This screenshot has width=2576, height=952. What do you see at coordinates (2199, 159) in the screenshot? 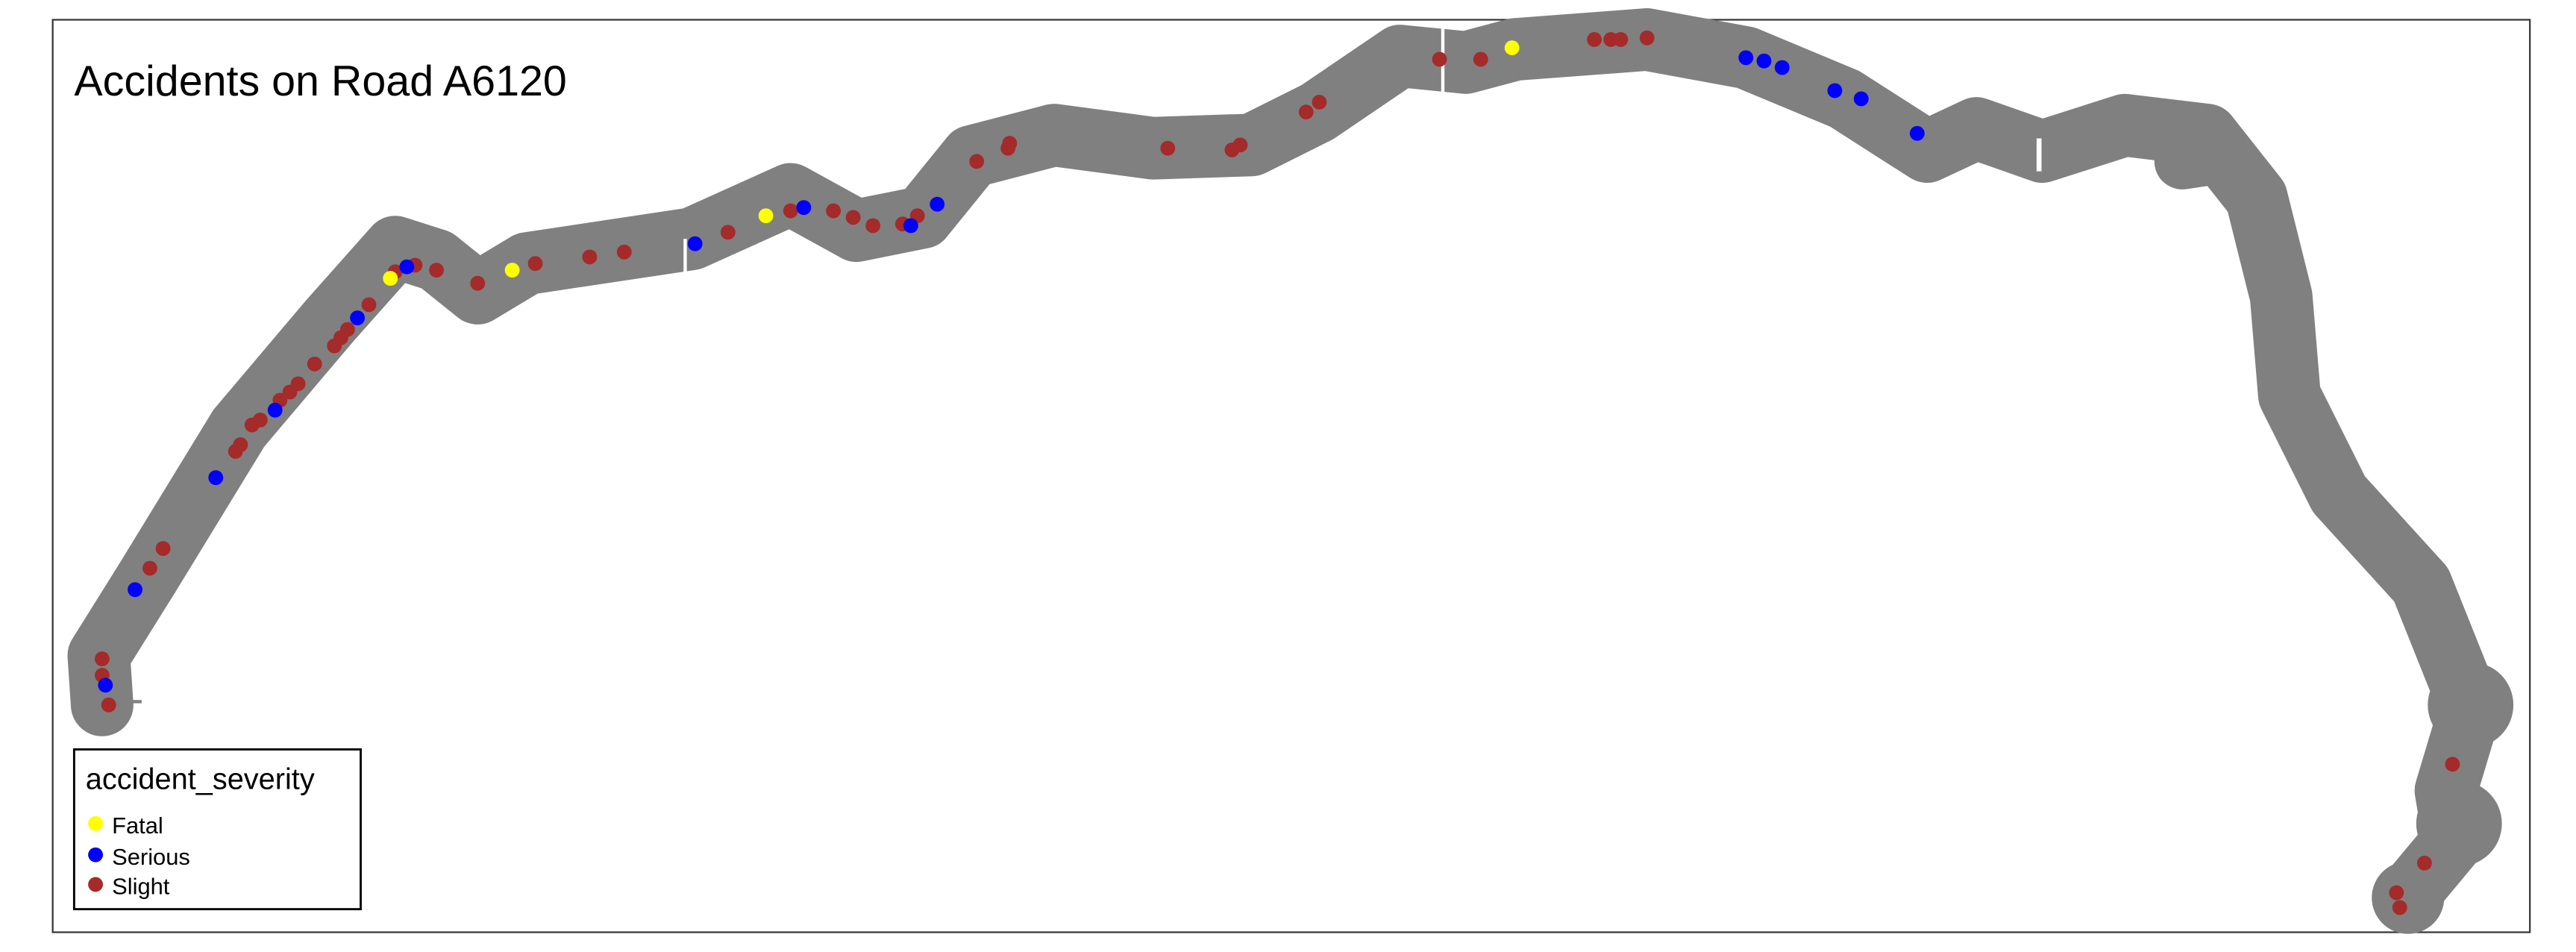
I see `road-buffer-spur` at bounding box center [2199, 159].